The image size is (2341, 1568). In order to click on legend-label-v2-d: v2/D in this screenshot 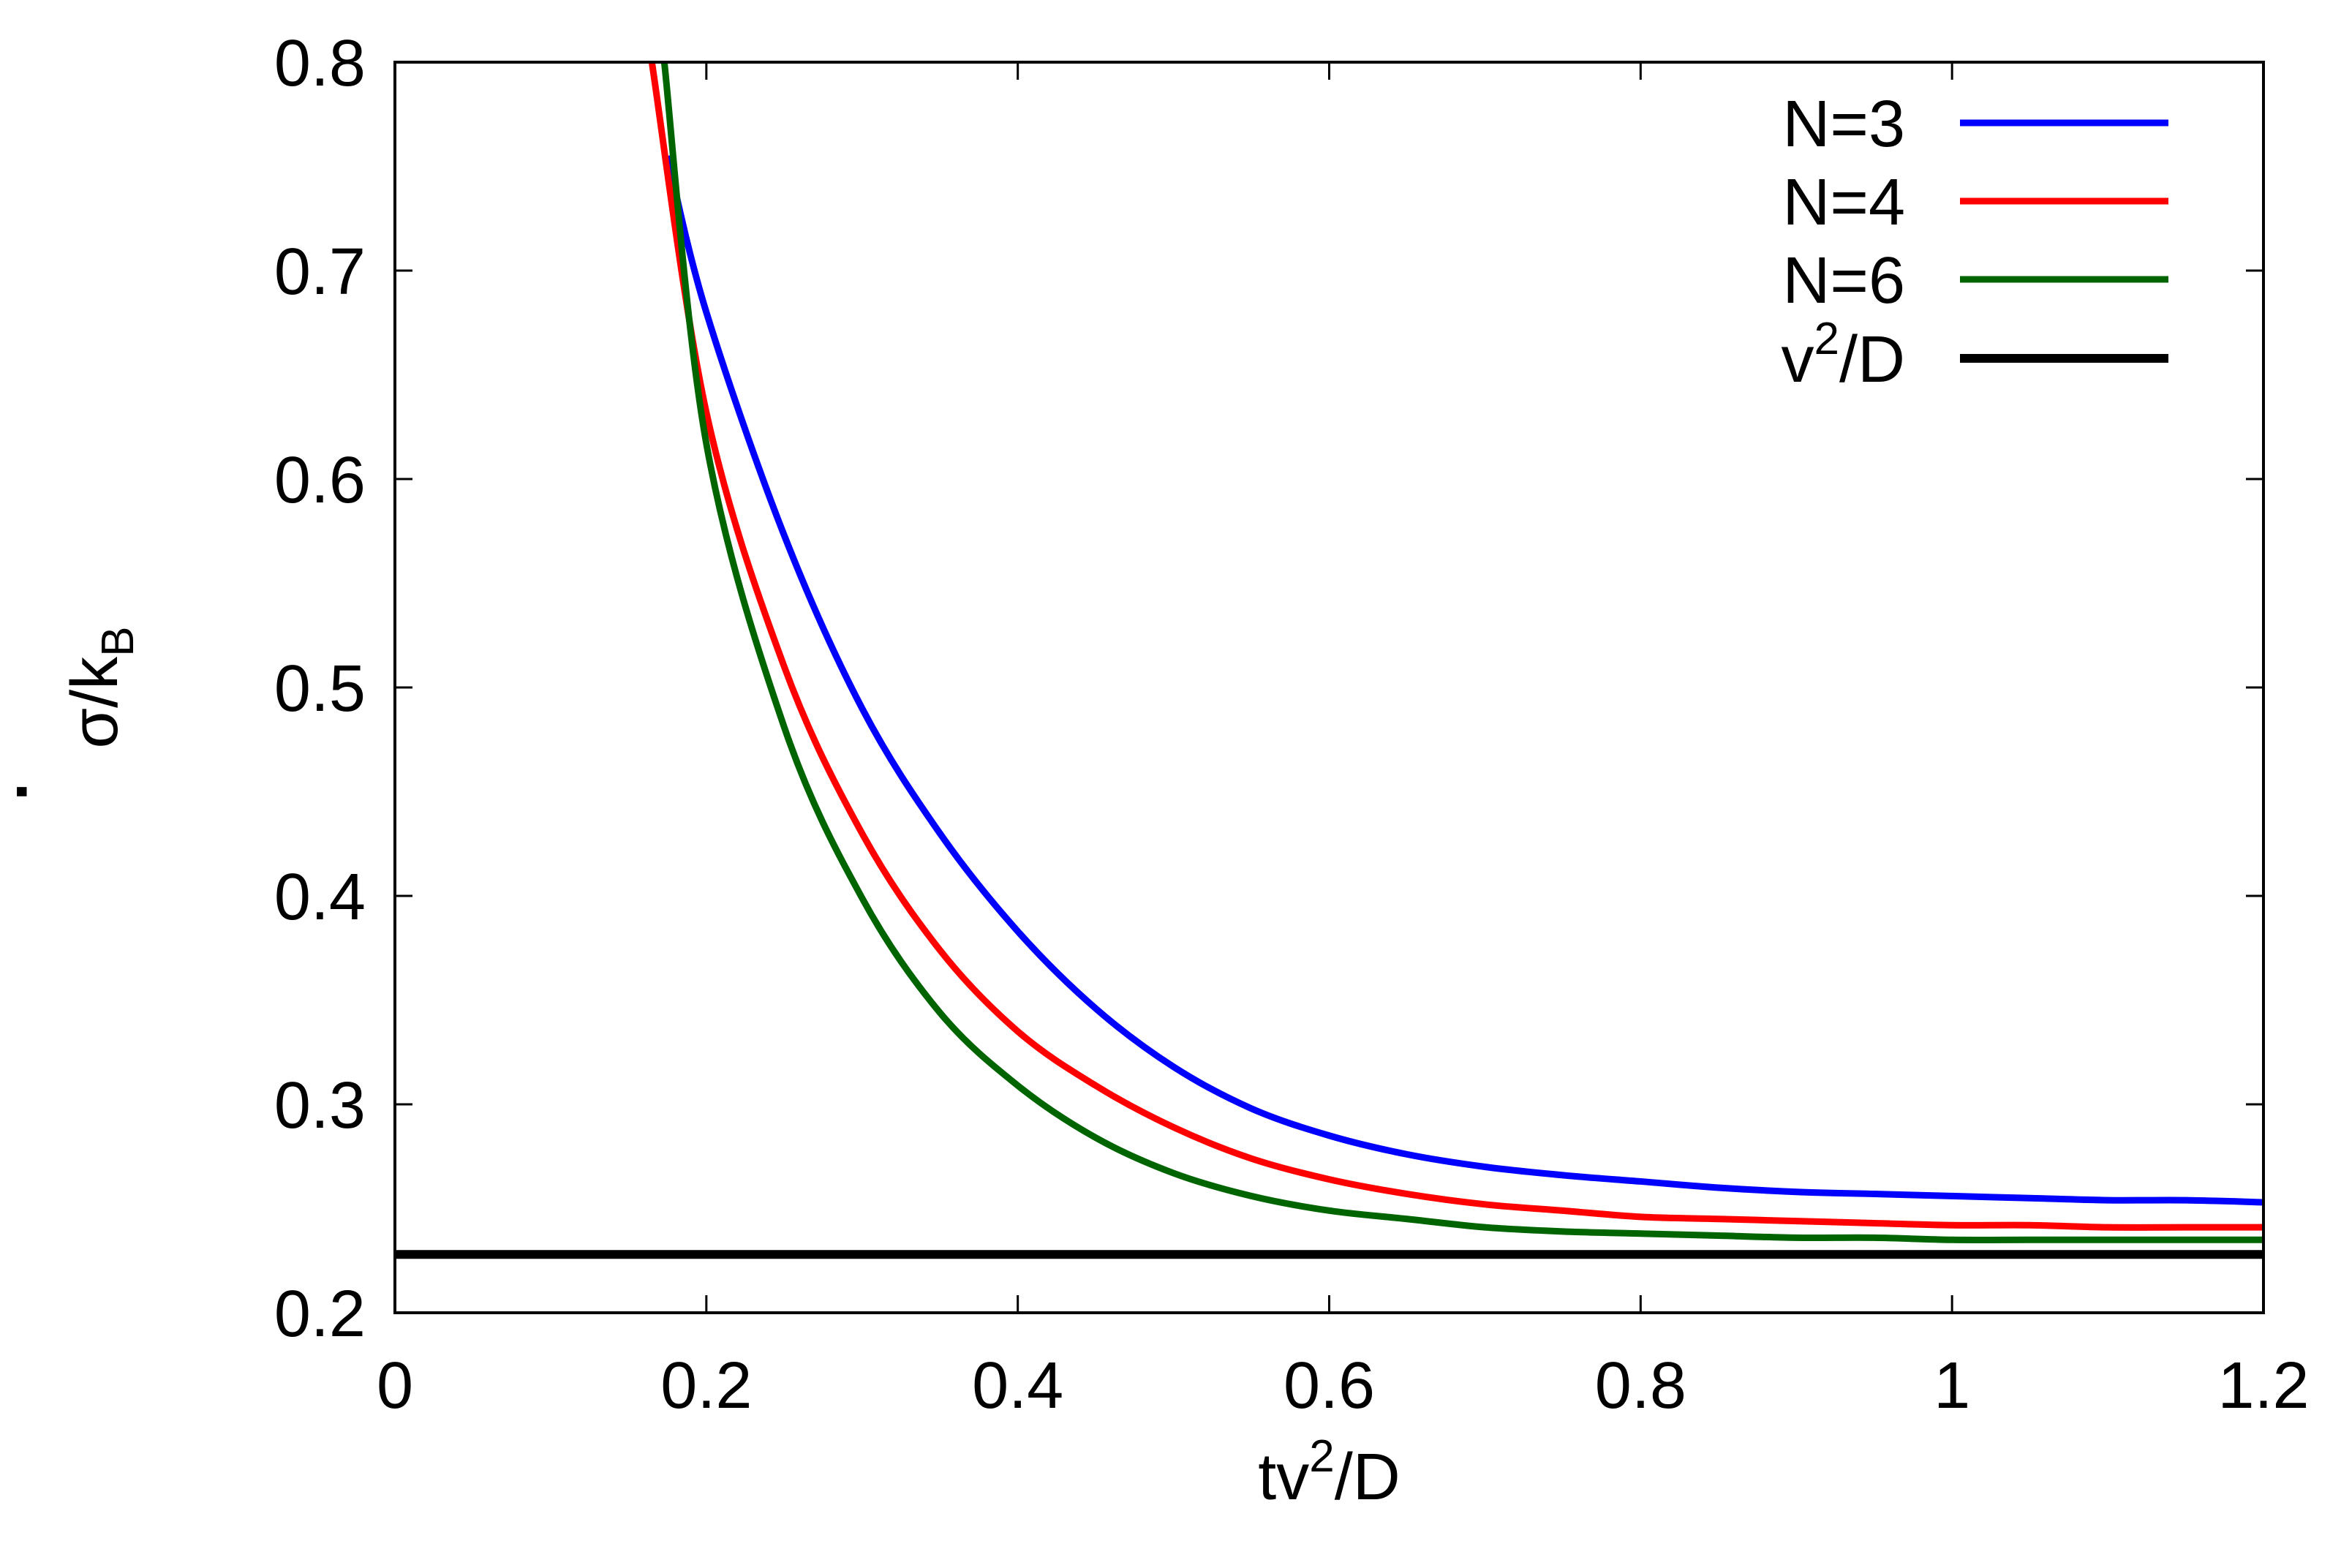, I will do `click(1843, 355)`.